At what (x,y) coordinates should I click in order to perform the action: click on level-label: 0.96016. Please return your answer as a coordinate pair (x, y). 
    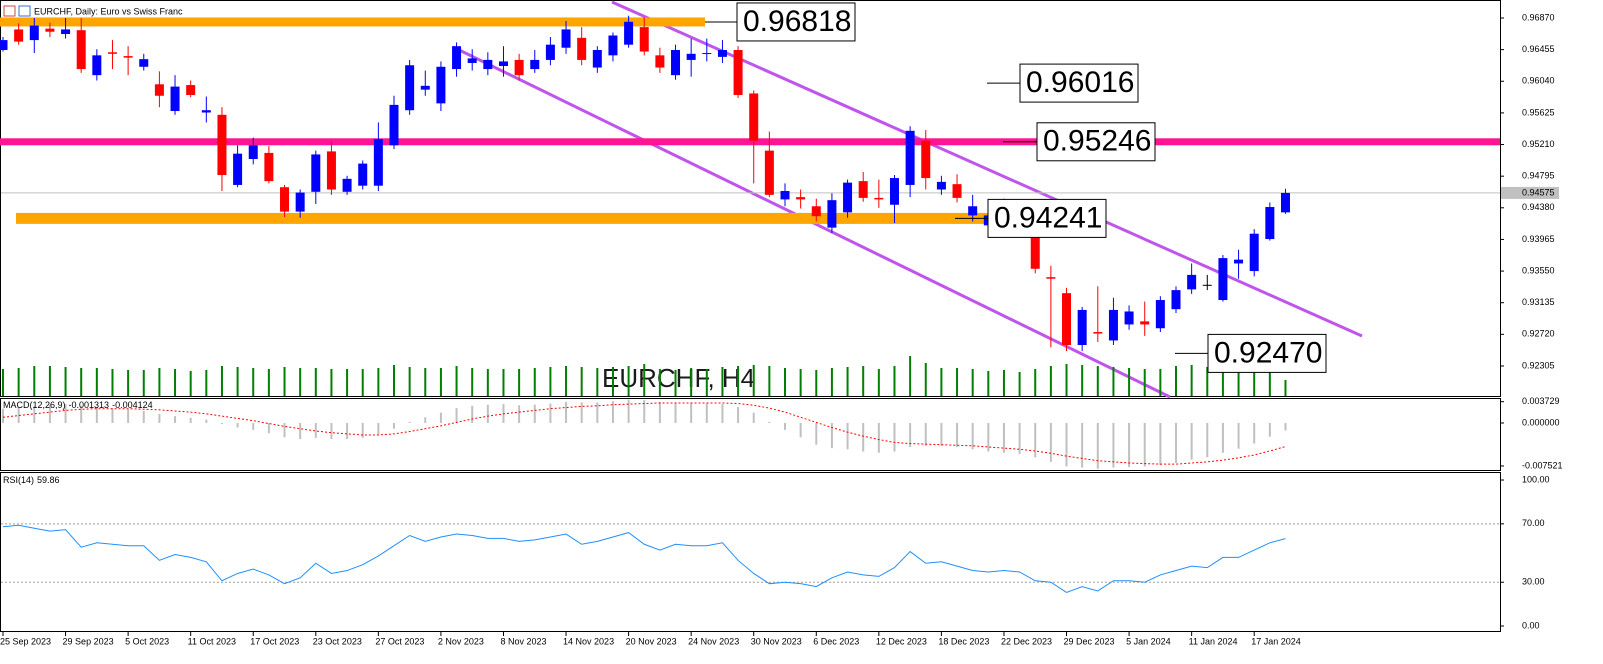
    Looking at the image, I should click on (1080, 82).